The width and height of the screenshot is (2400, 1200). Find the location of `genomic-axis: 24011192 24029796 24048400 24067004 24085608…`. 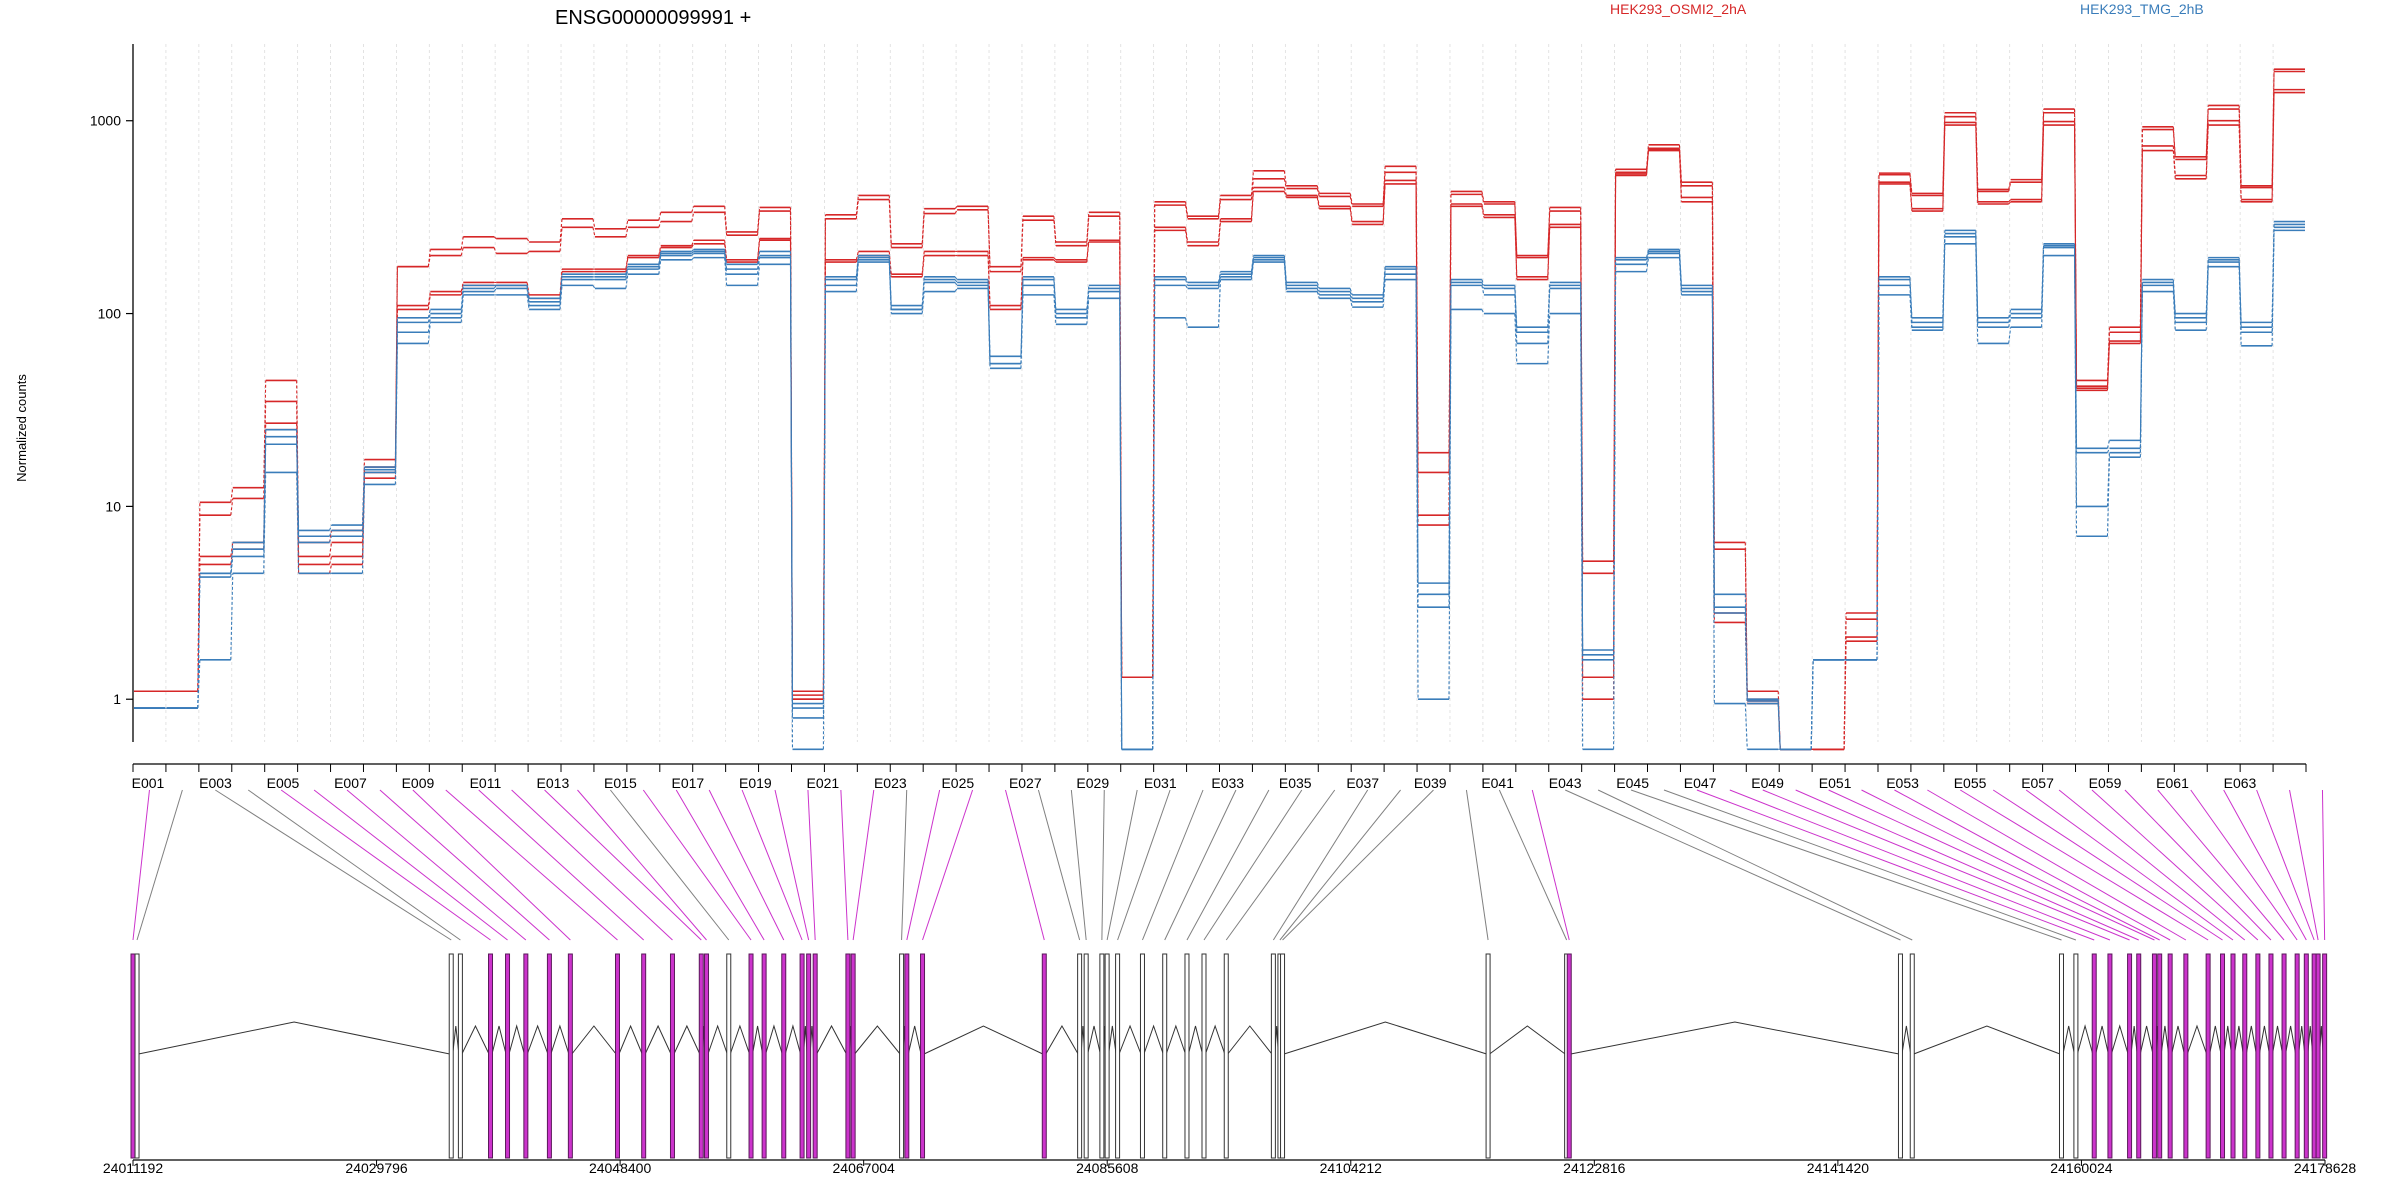

genomic-axis: 24011192 24029796 24048400 24067004 24085608… is located at coordinates (1229, 1167).